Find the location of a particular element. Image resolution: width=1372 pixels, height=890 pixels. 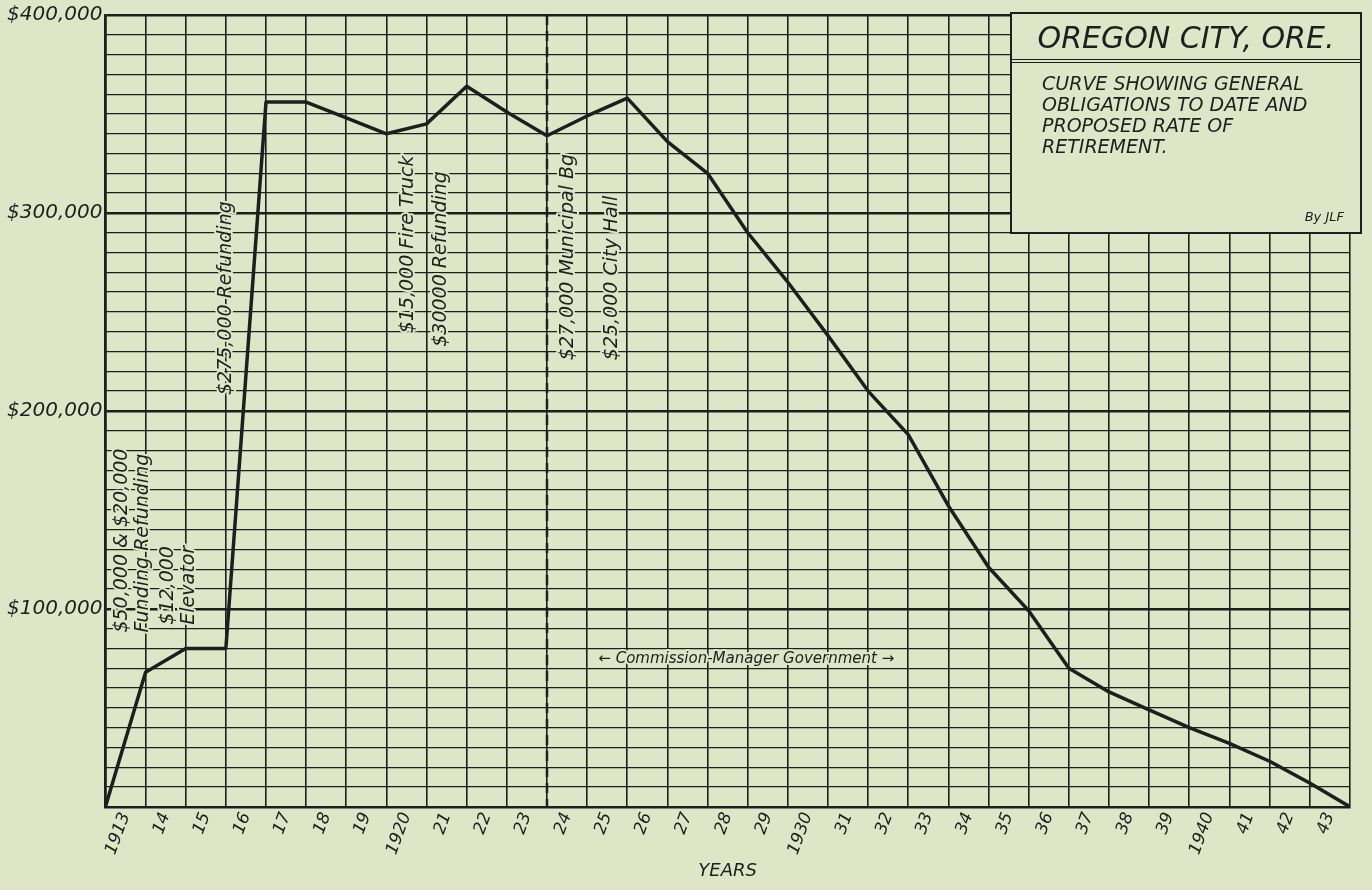

x-tick-label: 24 is located at coordinates (561, 823).